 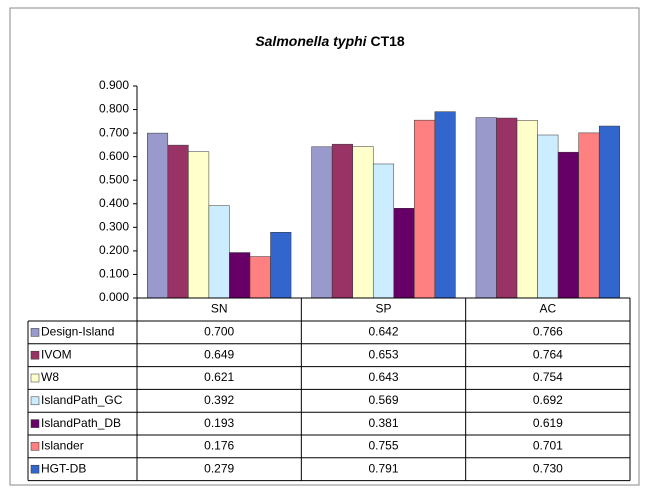 I want to click on y-tick-label: 0.900, so click(x=114, y=85).